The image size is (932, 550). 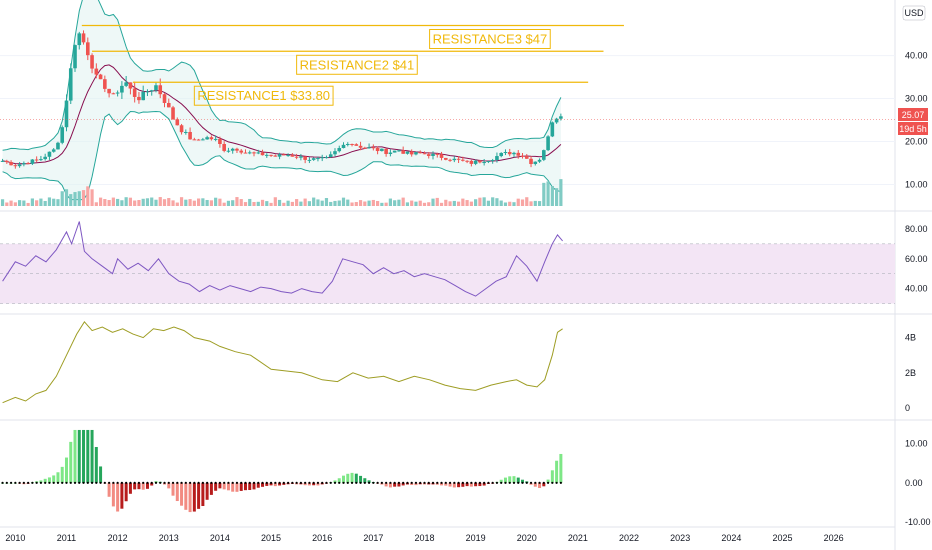 I want to click on currency-badge, so click(x=914, y=13).